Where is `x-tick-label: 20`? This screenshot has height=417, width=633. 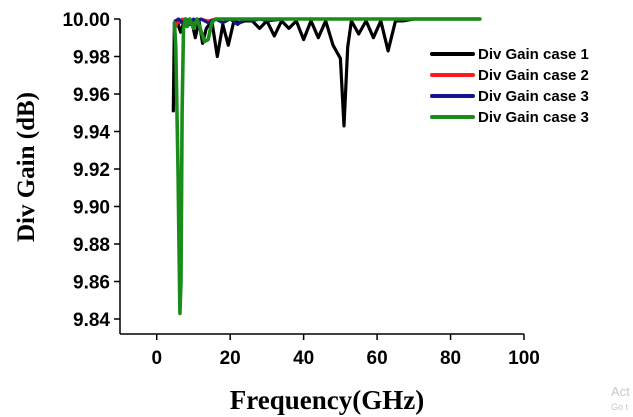 x-tick-label: 20 is located at coordinates (230, 358).